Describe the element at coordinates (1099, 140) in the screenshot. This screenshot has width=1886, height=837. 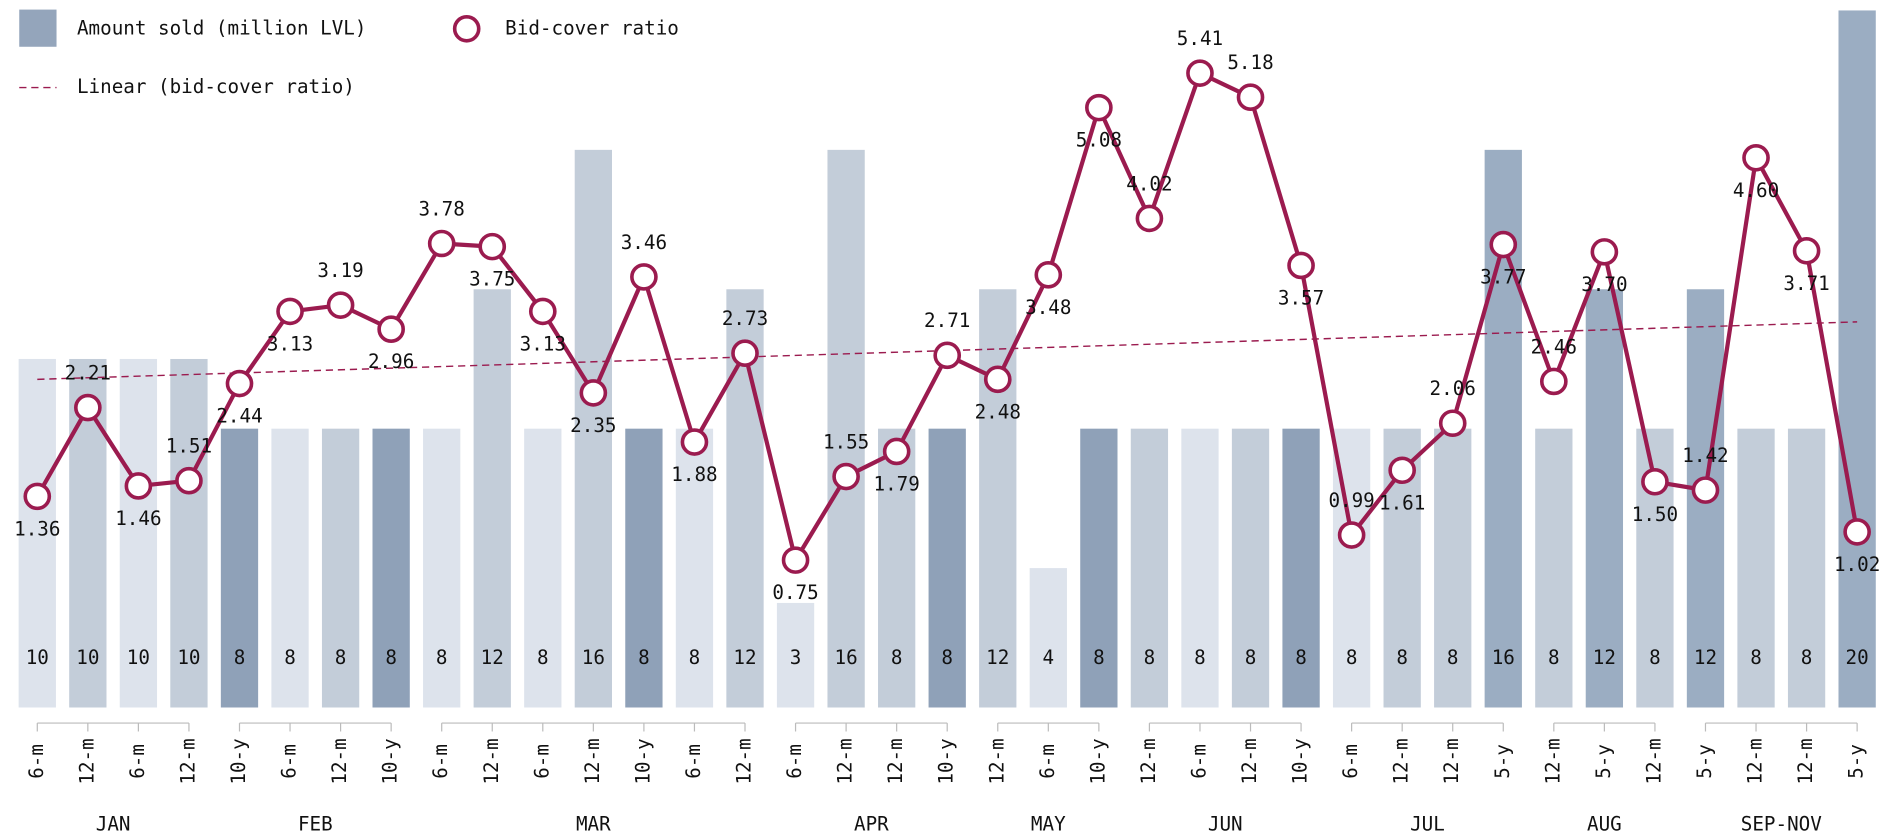
I see `data-label: 5.08` at that location.